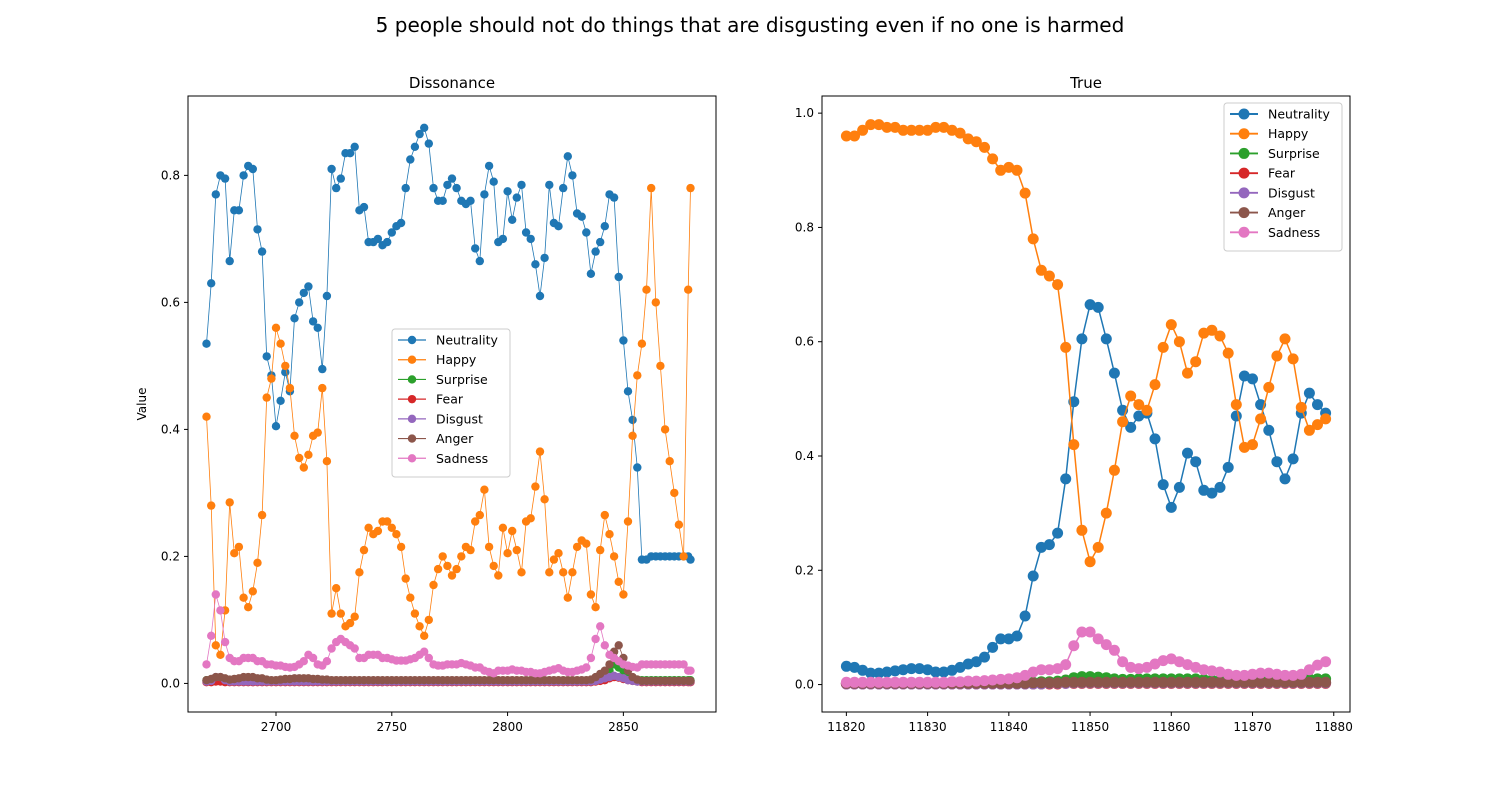  Describe the element at coordinates (1294, 153) in the screenshot. I see `legend-label: Surprise` at that location.